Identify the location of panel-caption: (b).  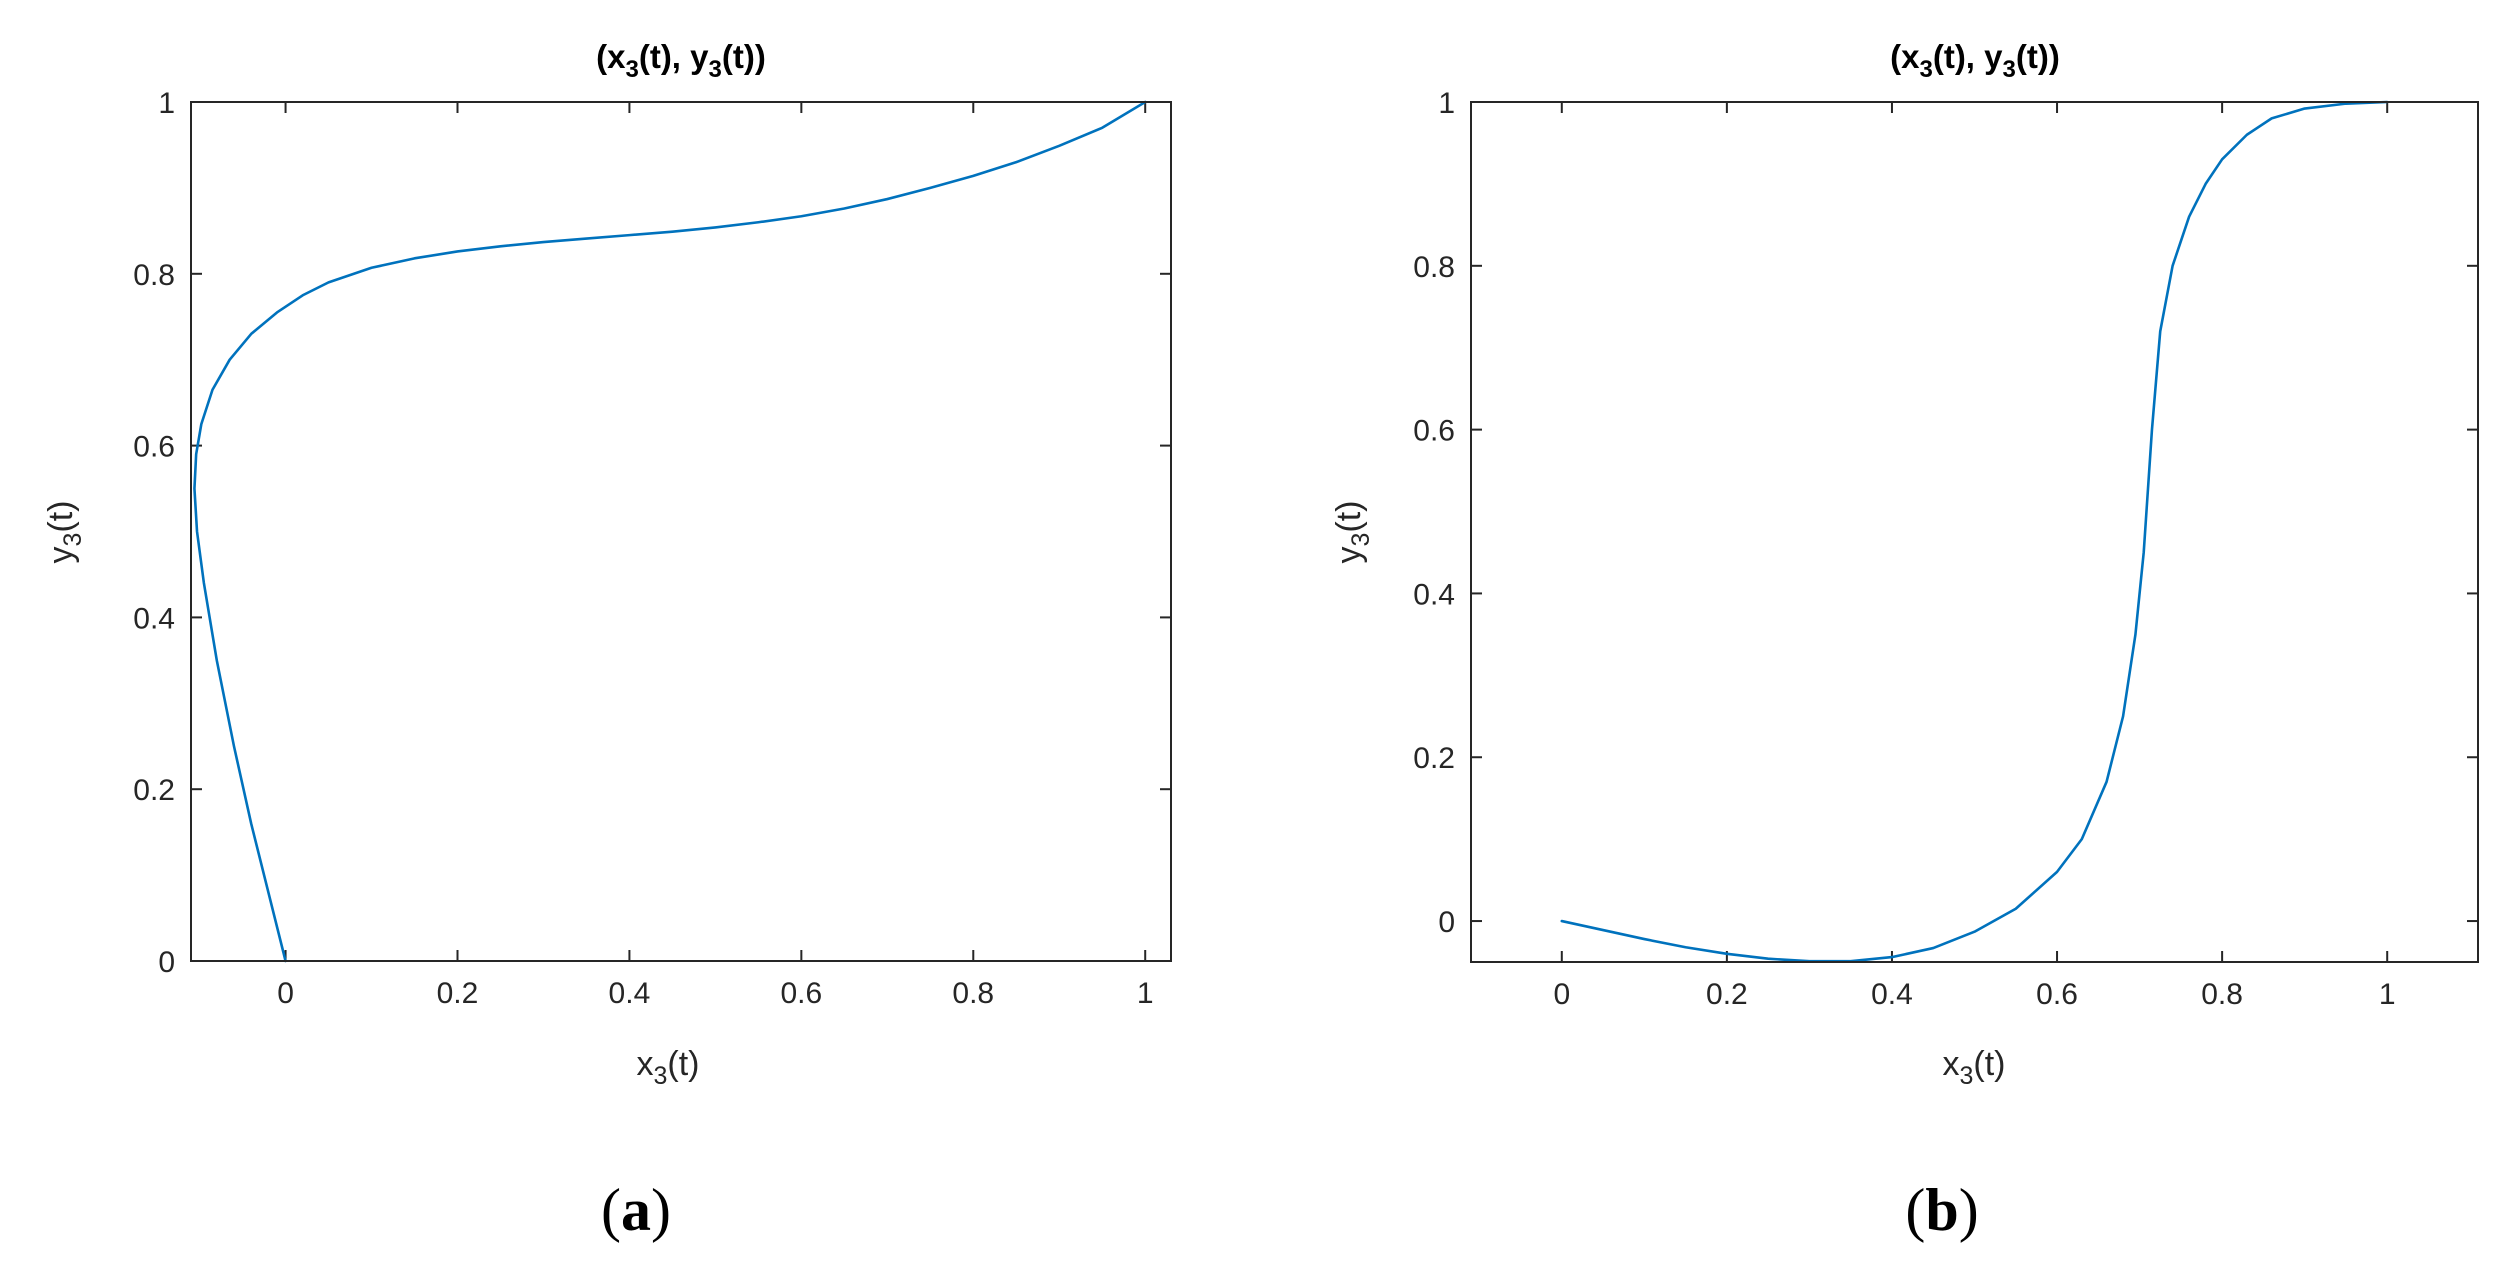
(1941, 1210).